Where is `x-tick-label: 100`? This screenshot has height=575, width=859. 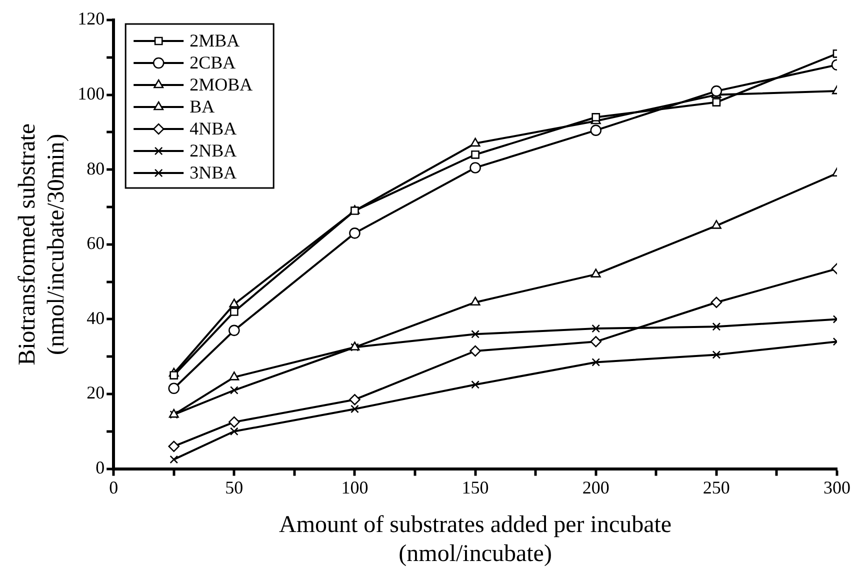
x-tick-label: 100 is located at coordinates (354, 487).